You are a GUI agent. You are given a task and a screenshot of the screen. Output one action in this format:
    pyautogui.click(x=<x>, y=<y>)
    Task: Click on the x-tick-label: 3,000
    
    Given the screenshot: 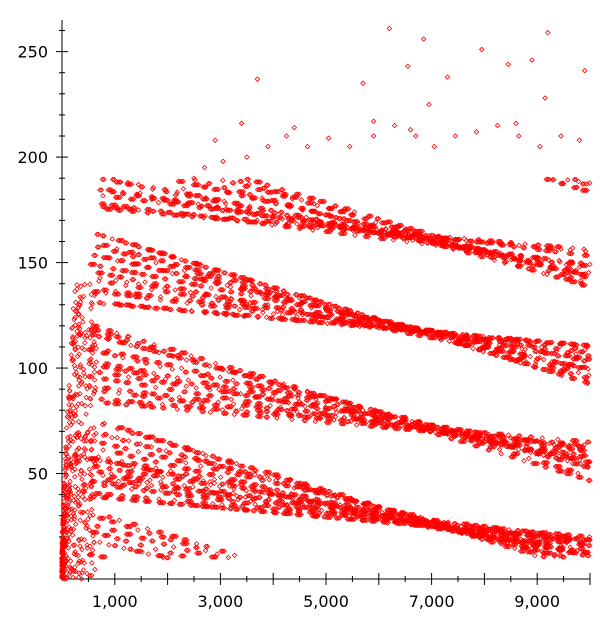 What is the action you would take?
    pyautogui.click(x=220, y=601)
    